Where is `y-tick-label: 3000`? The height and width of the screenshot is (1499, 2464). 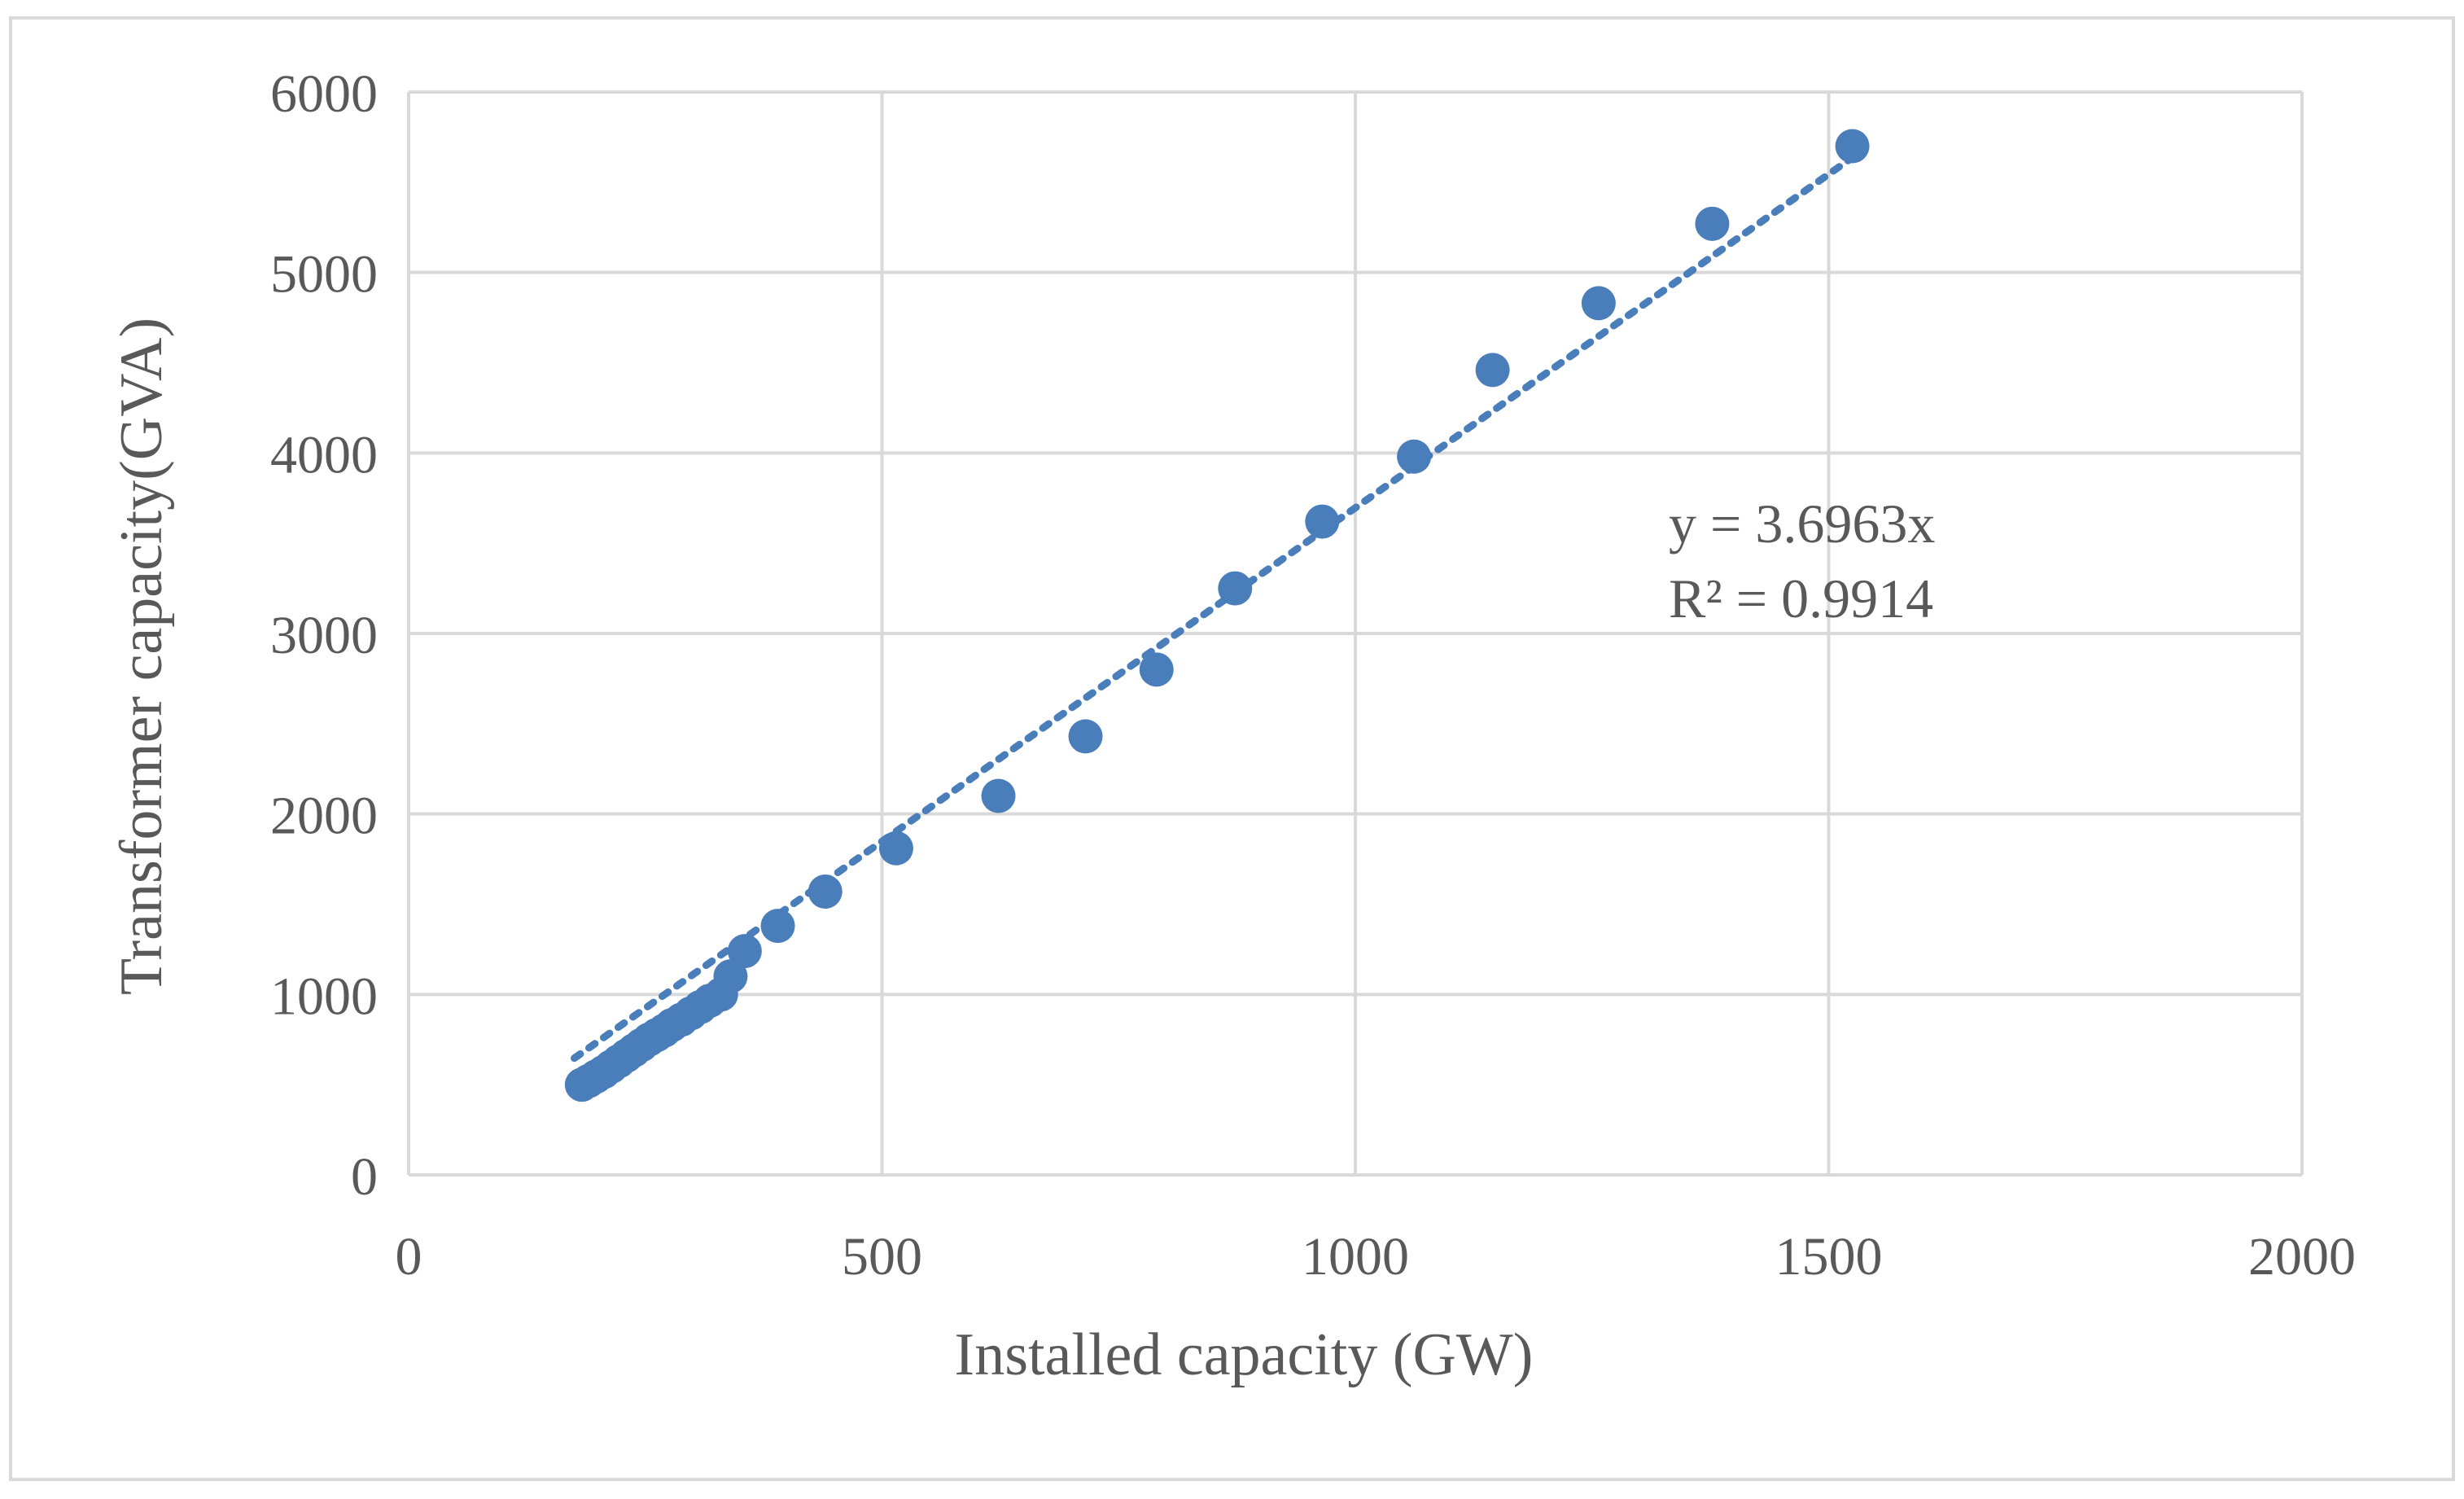 y-tick-label: 3000 is located at coordinates (324, 635).